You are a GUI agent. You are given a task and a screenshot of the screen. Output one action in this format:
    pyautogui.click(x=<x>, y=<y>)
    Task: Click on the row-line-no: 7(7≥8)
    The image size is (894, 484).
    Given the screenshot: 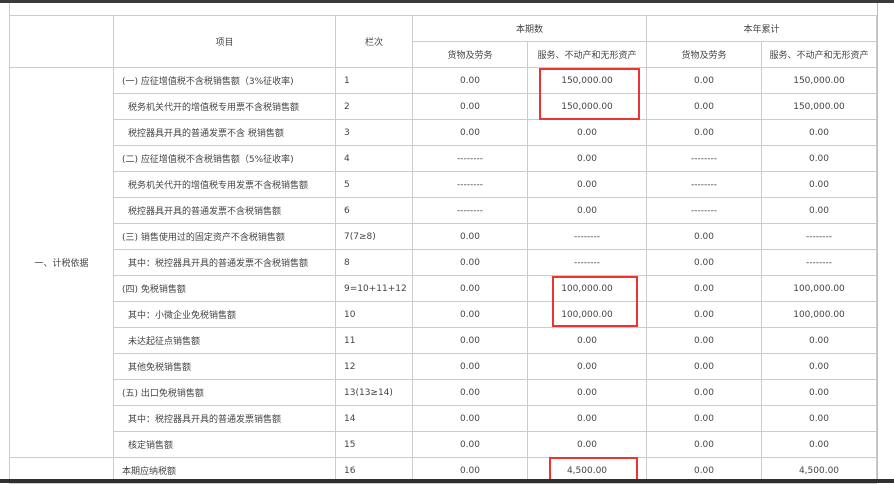 What is the action you would take?
    pyautogui.click(x=374, y=236)
    